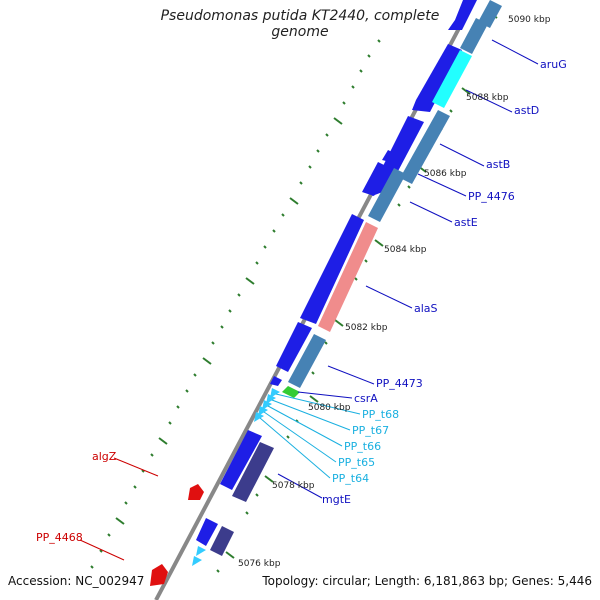  Describe the element at coordinates (366, 398) in the screenshot. I see `gene-label-csrA: csrA` at that location.